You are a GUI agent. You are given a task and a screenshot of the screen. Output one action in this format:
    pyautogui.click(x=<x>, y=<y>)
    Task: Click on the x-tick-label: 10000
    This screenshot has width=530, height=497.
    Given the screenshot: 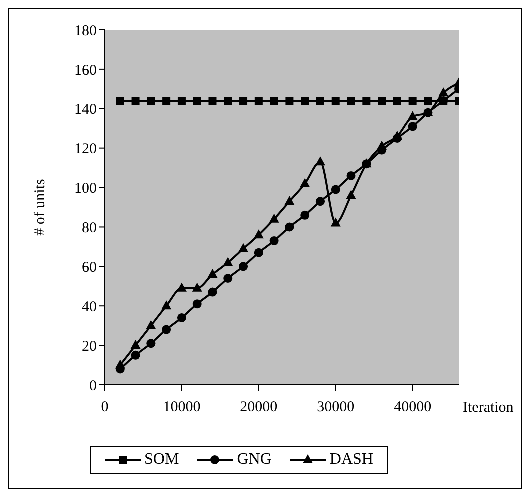 What is the action you would take?
    pyautogui.click(x=182, y=408)
    